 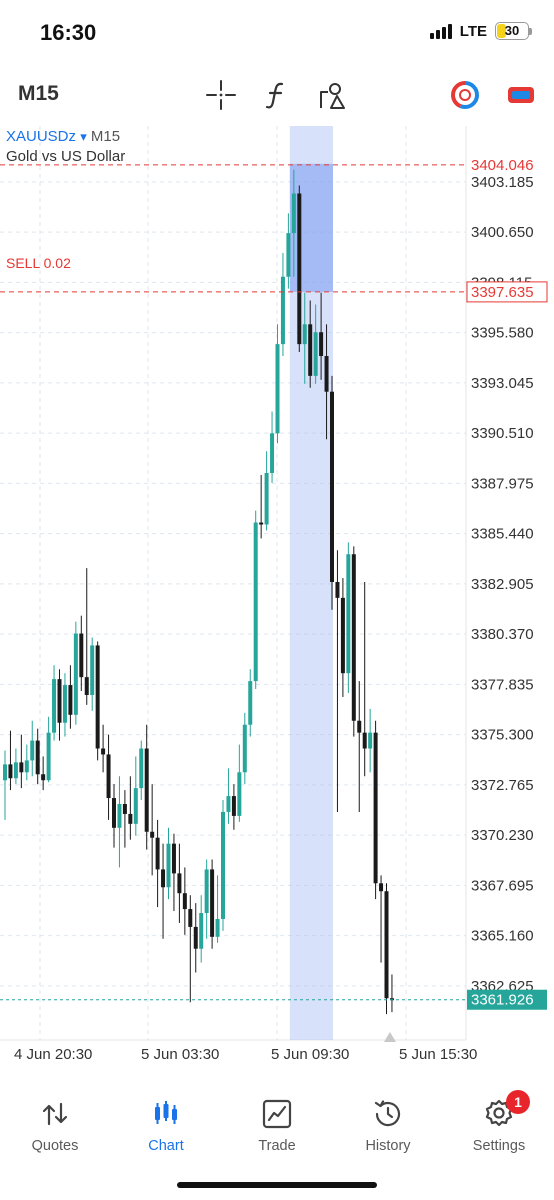 I want to click on current-price-box, so click(x=507, y=999).